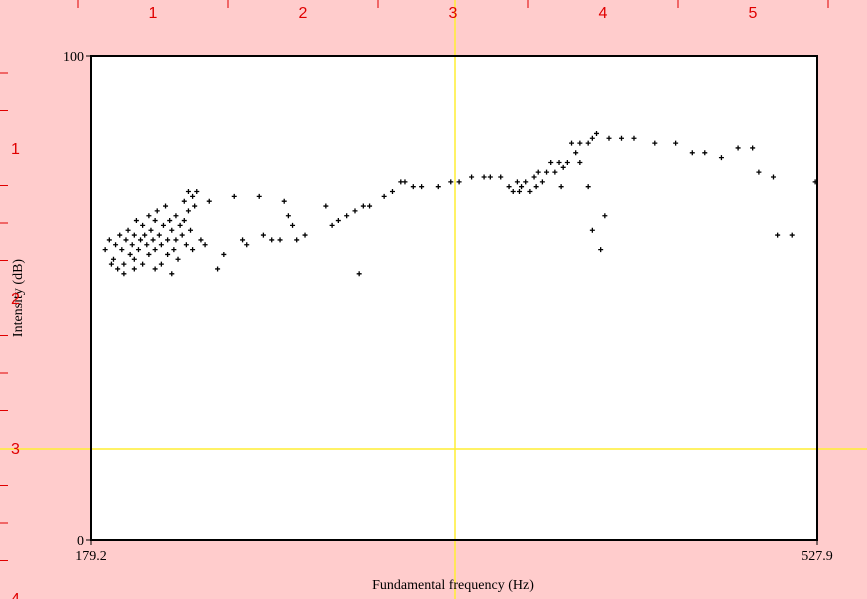 The width and height of the screenshot is (867, 599). I want to click on x-tick-label: 527.9, so click(817, 556).